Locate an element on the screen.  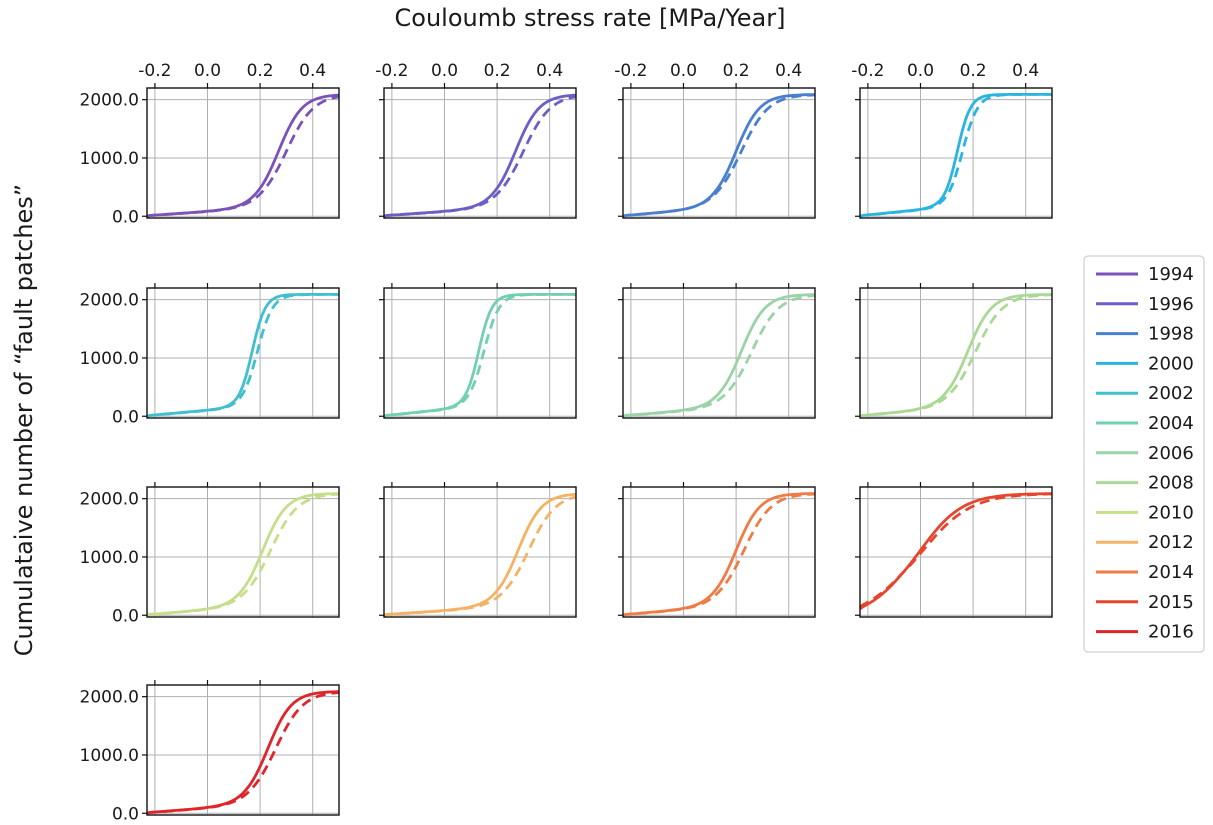
series-2002-dashed is located at coordinates (242, 355).